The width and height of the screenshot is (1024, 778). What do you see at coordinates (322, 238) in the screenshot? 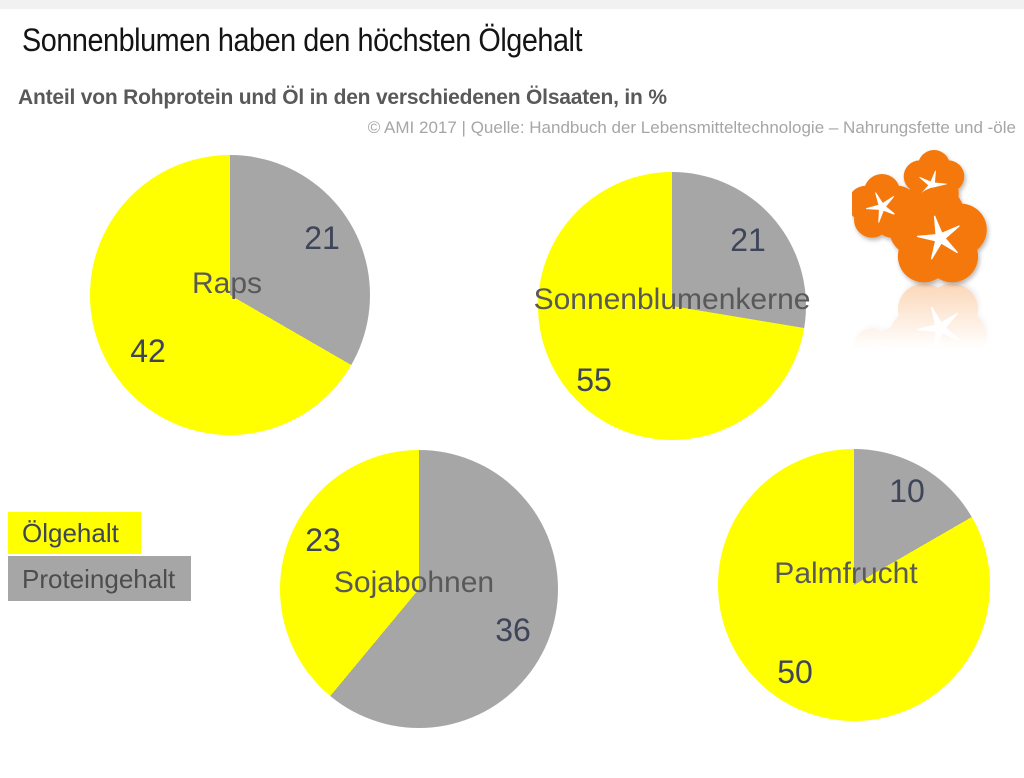
I see `value-label-raps-protein: 21` at bounding box center [322, 238].